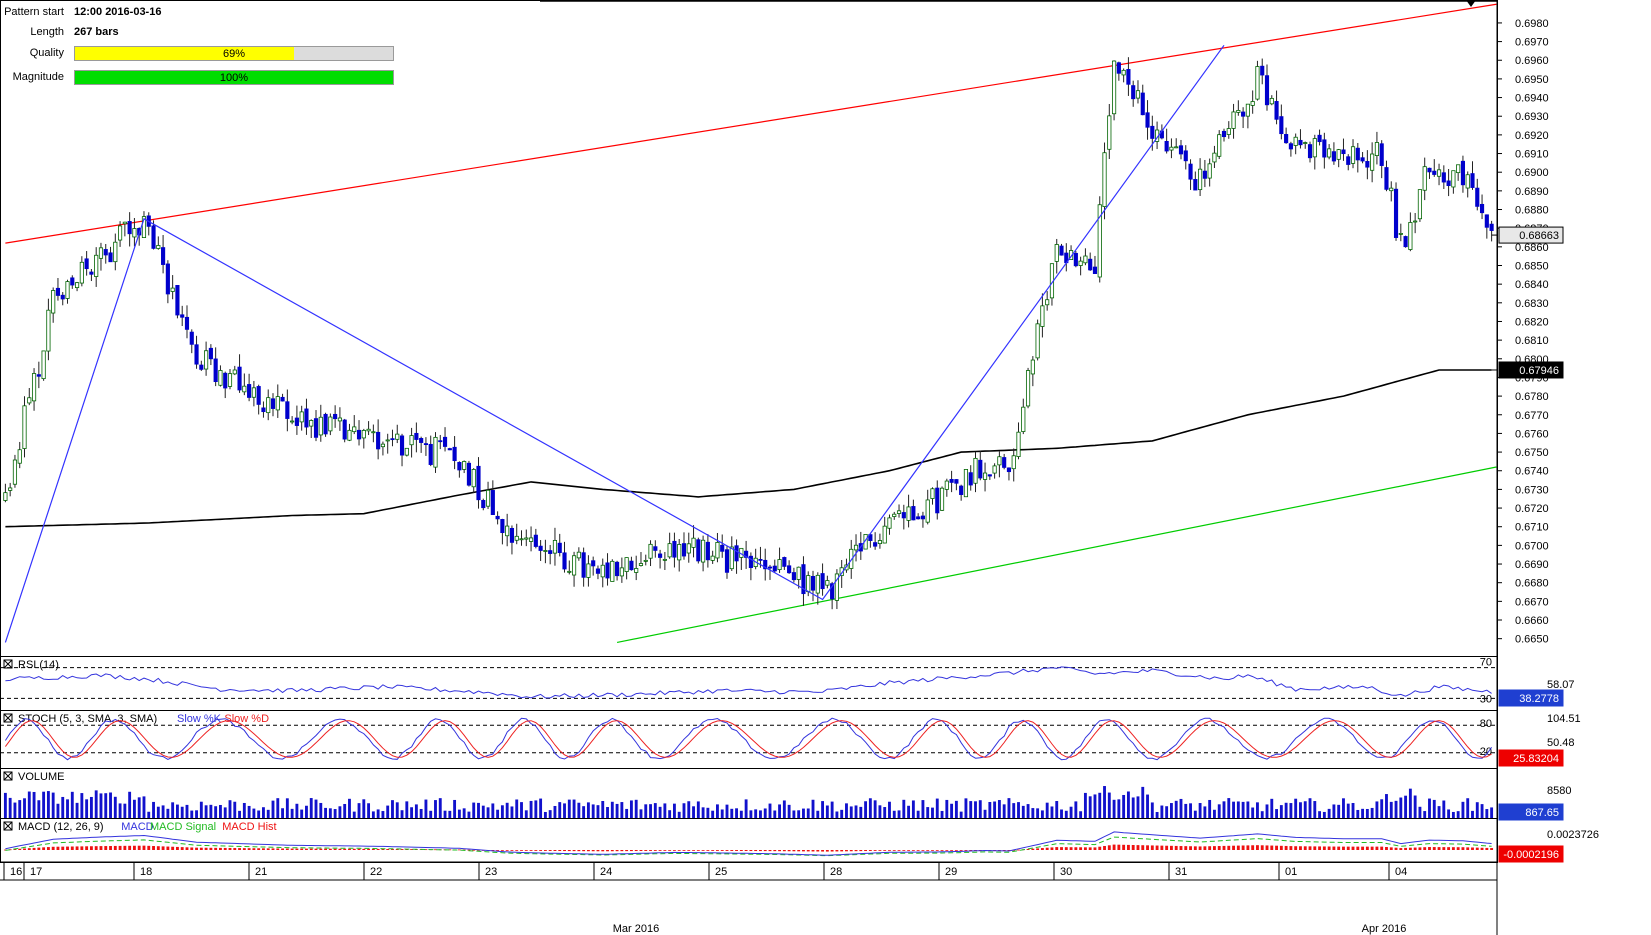  I want to click on y-tick-label: 0.6670, so click(1532, 602).